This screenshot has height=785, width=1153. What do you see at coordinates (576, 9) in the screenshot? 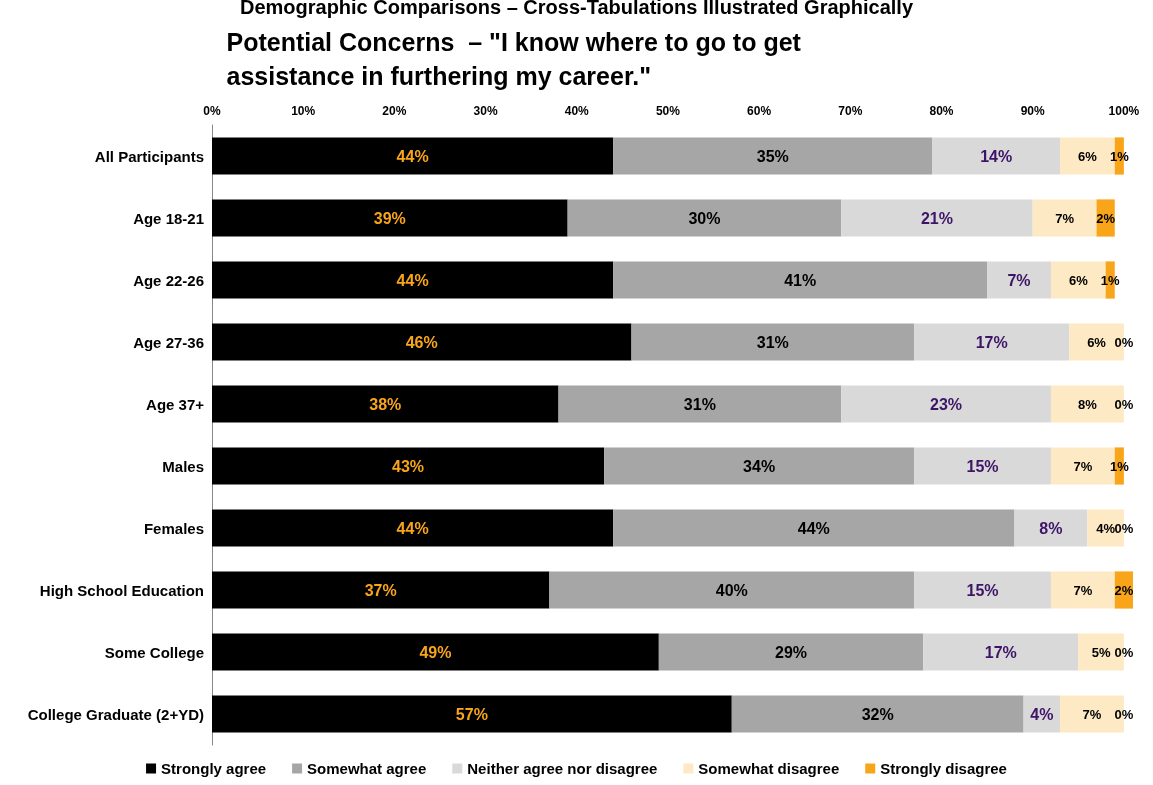
I see `text: Demographic Comparisons – Cross-Tabulations Illustrated Graphically` at bounding box center [576, 9].